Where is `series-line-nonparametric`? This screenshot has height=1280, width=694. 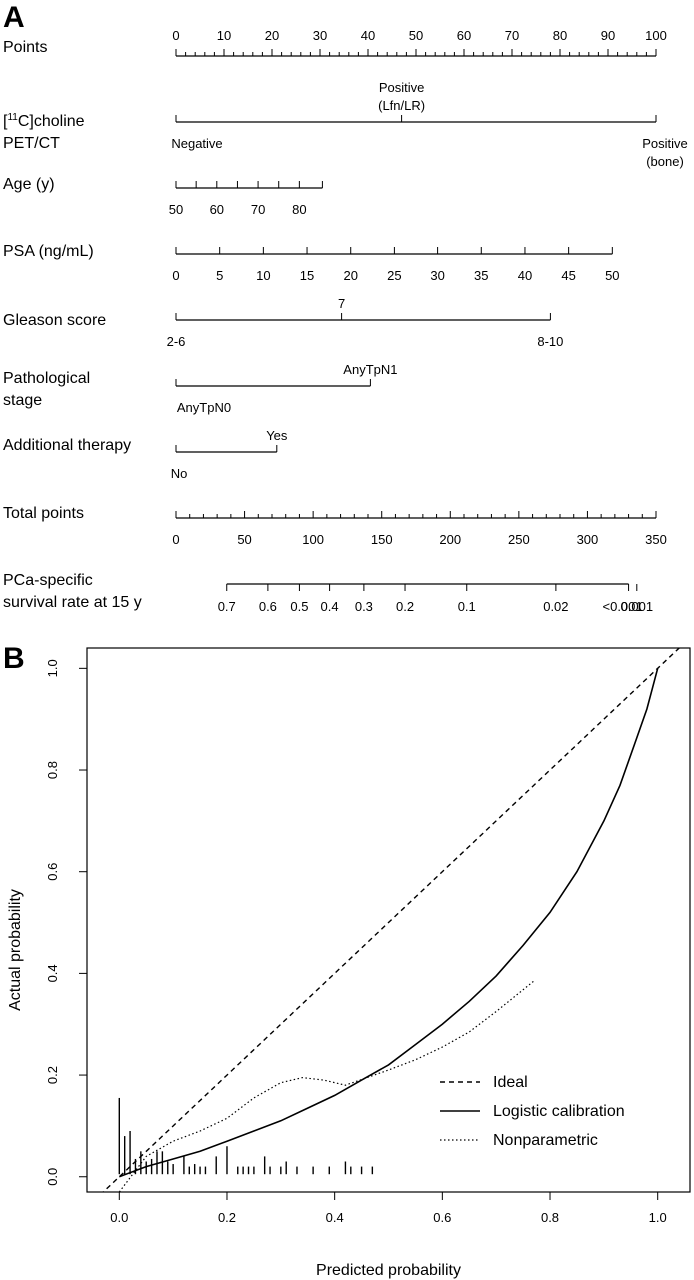
series-line-nonparametric is located at coordinates (326, 1086).